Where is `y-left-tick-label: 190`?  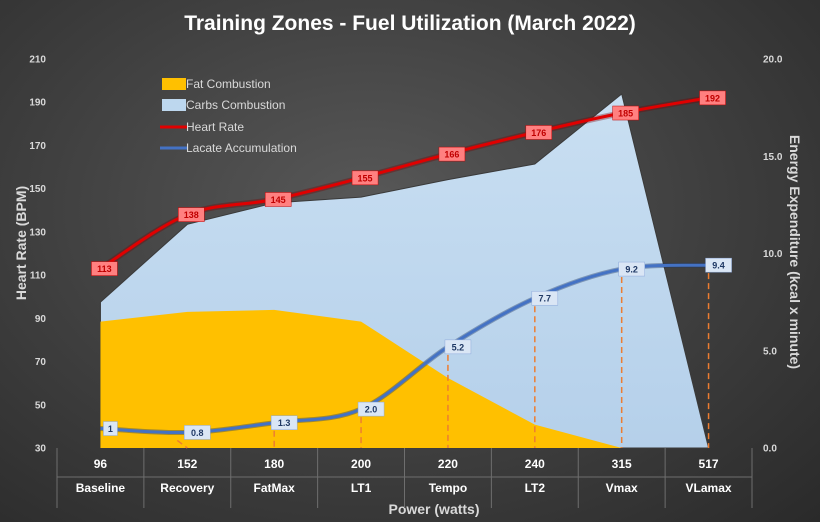
y-left-tick-label: 190 is located at coordinates (37, 103).